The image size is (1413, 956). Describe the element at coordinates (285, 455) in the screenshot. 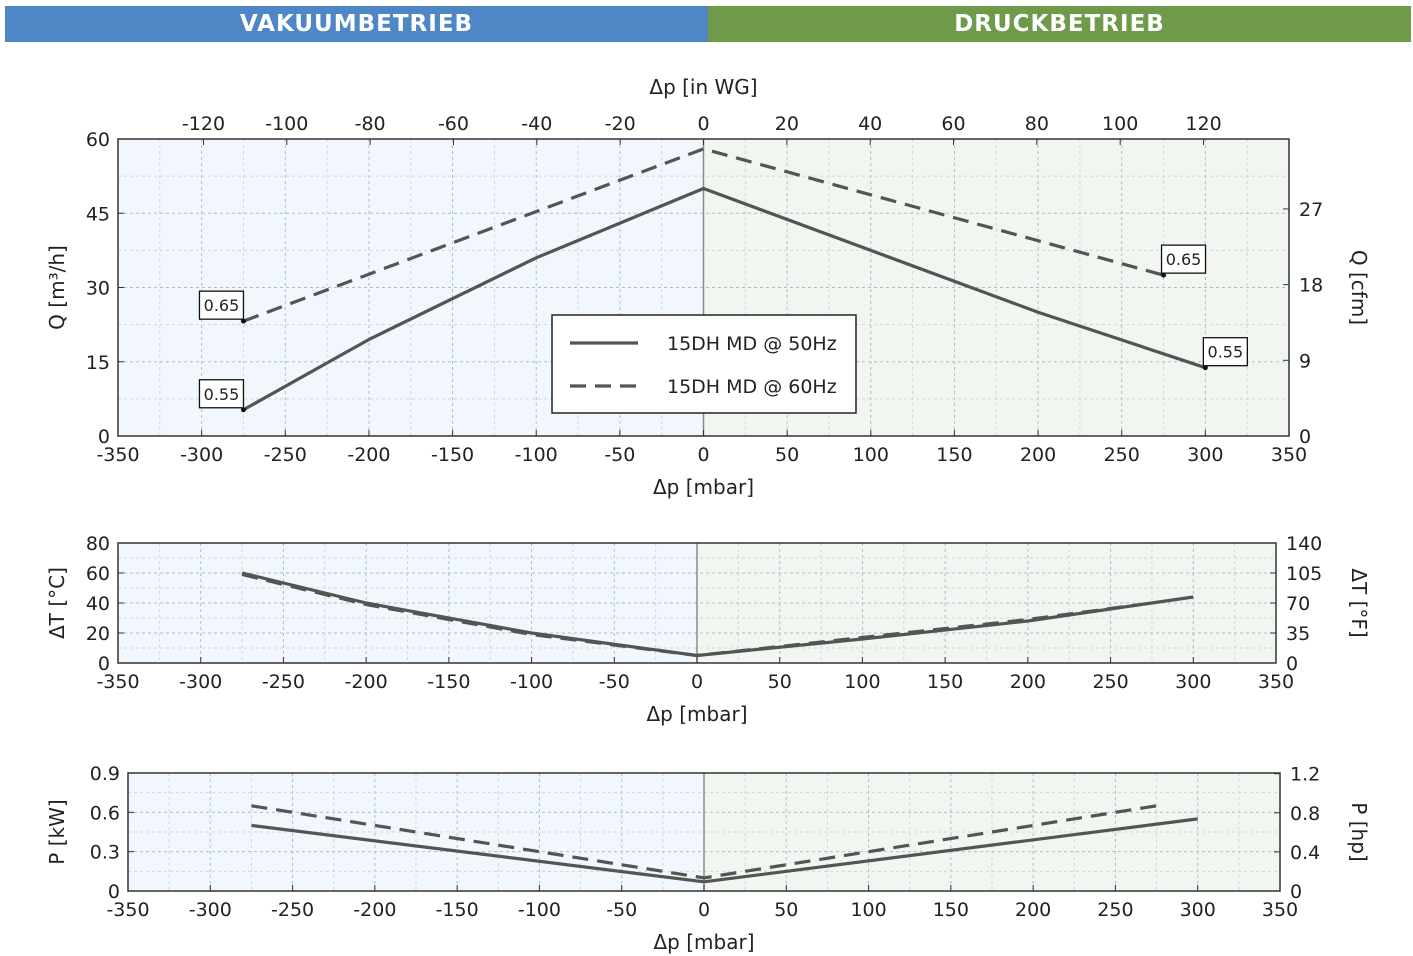

I see `chart1-x-tick-label: -250` at that location.